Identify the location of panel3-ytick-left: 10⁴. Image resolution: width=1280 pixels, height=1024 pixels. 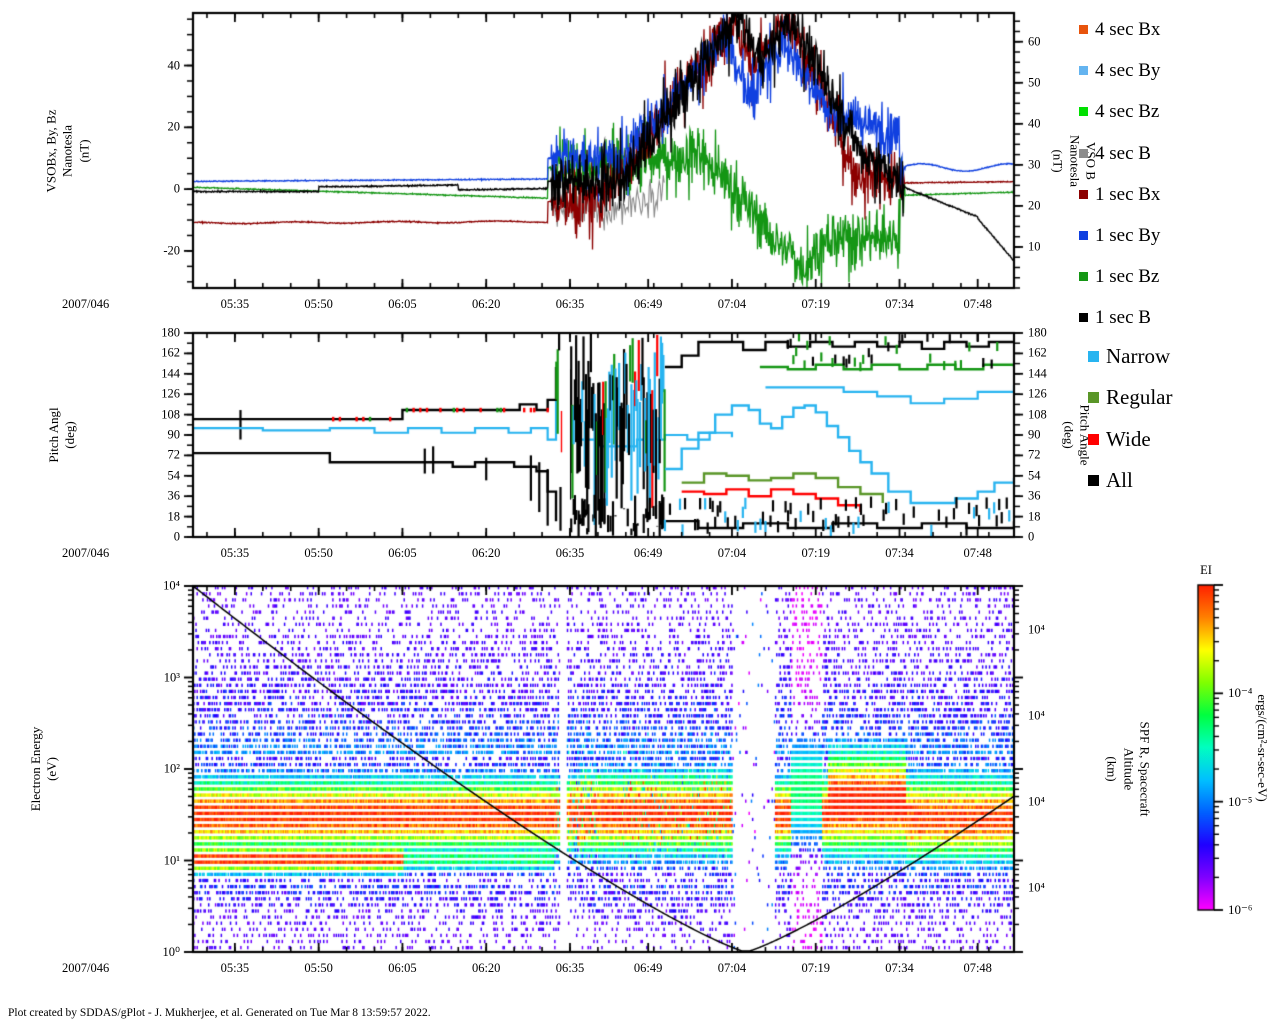
(171, 585).